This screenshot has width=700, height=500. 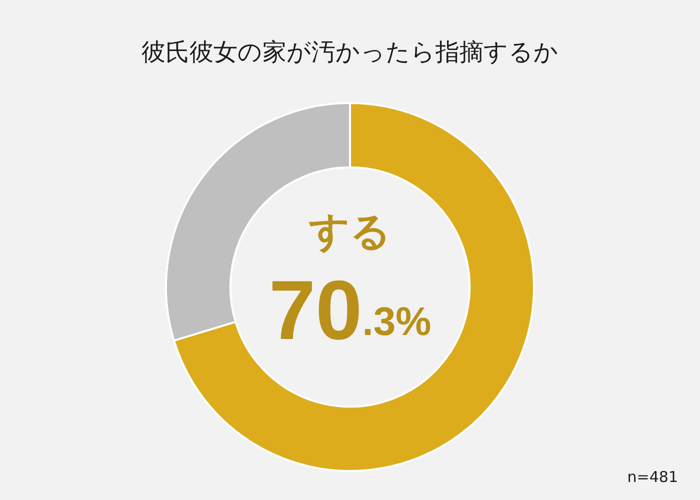 What do you see at coordinates (350, 52) in the screenshot?
I see `chart-title: 彼氏彼女の家が汚かったら指摘するか` at bounding box center [350, 52].